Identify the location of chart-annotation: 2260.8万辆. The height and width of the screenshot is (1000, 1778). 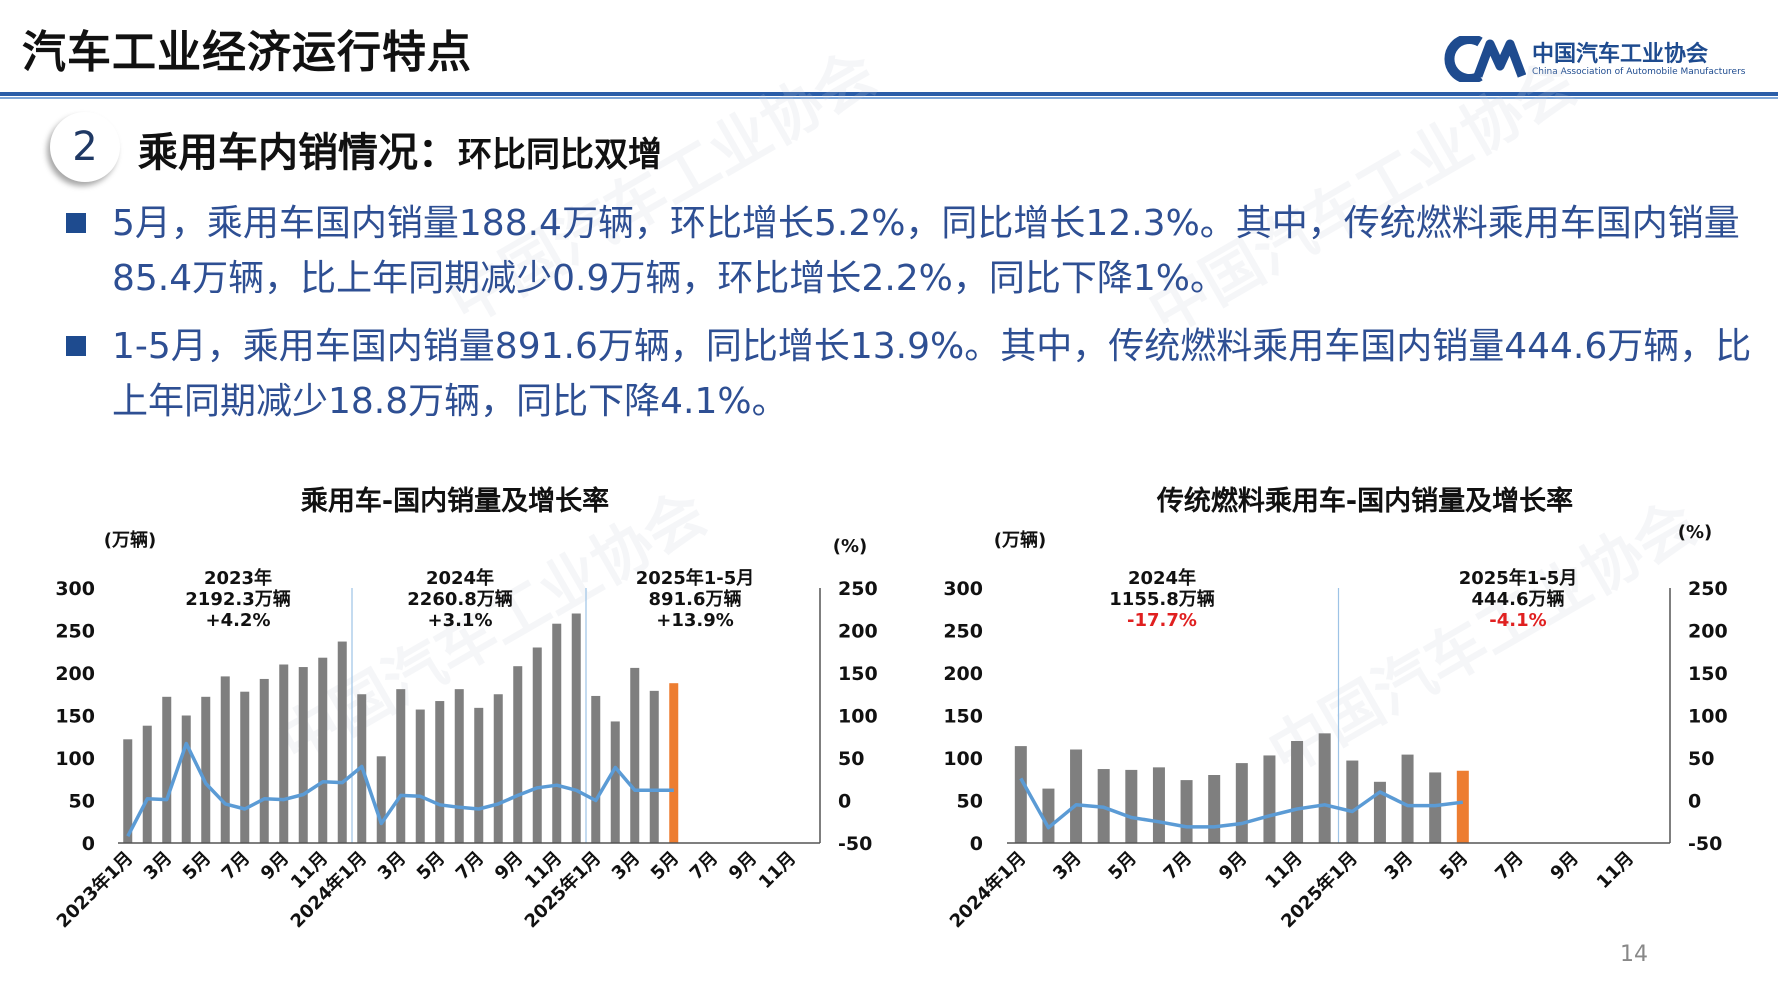
(459, 599).